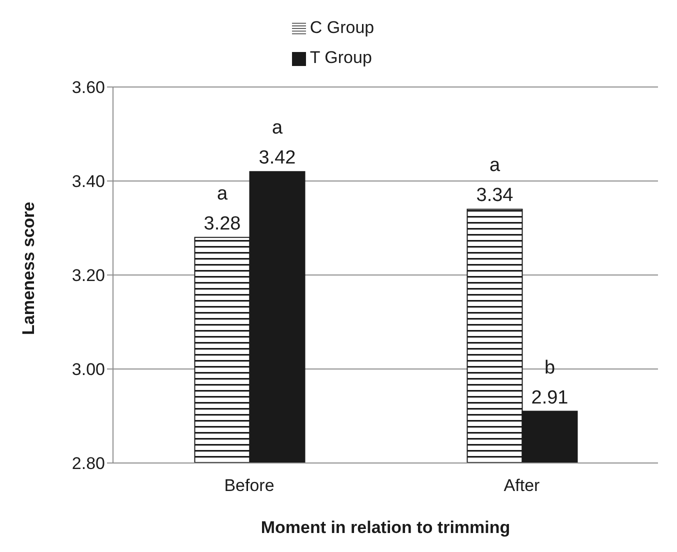  What do you see at coordinates (249, 486) in the screenshot?
I see `x-tick-label: Before` at bounding box center [249, 486].